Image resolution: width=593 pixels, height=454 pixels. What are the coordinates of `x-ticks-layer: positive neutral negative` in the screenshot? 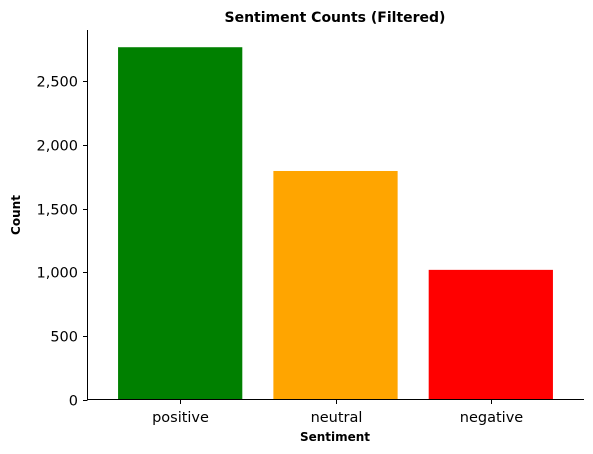 It's located at (337, 413).